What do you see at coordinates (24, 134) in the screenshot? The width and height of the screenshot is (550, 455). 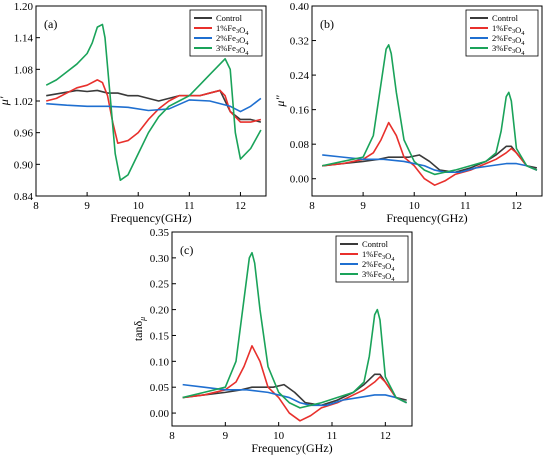 I see `y-tick-label: 0.96` at bounding box center [24, 134].